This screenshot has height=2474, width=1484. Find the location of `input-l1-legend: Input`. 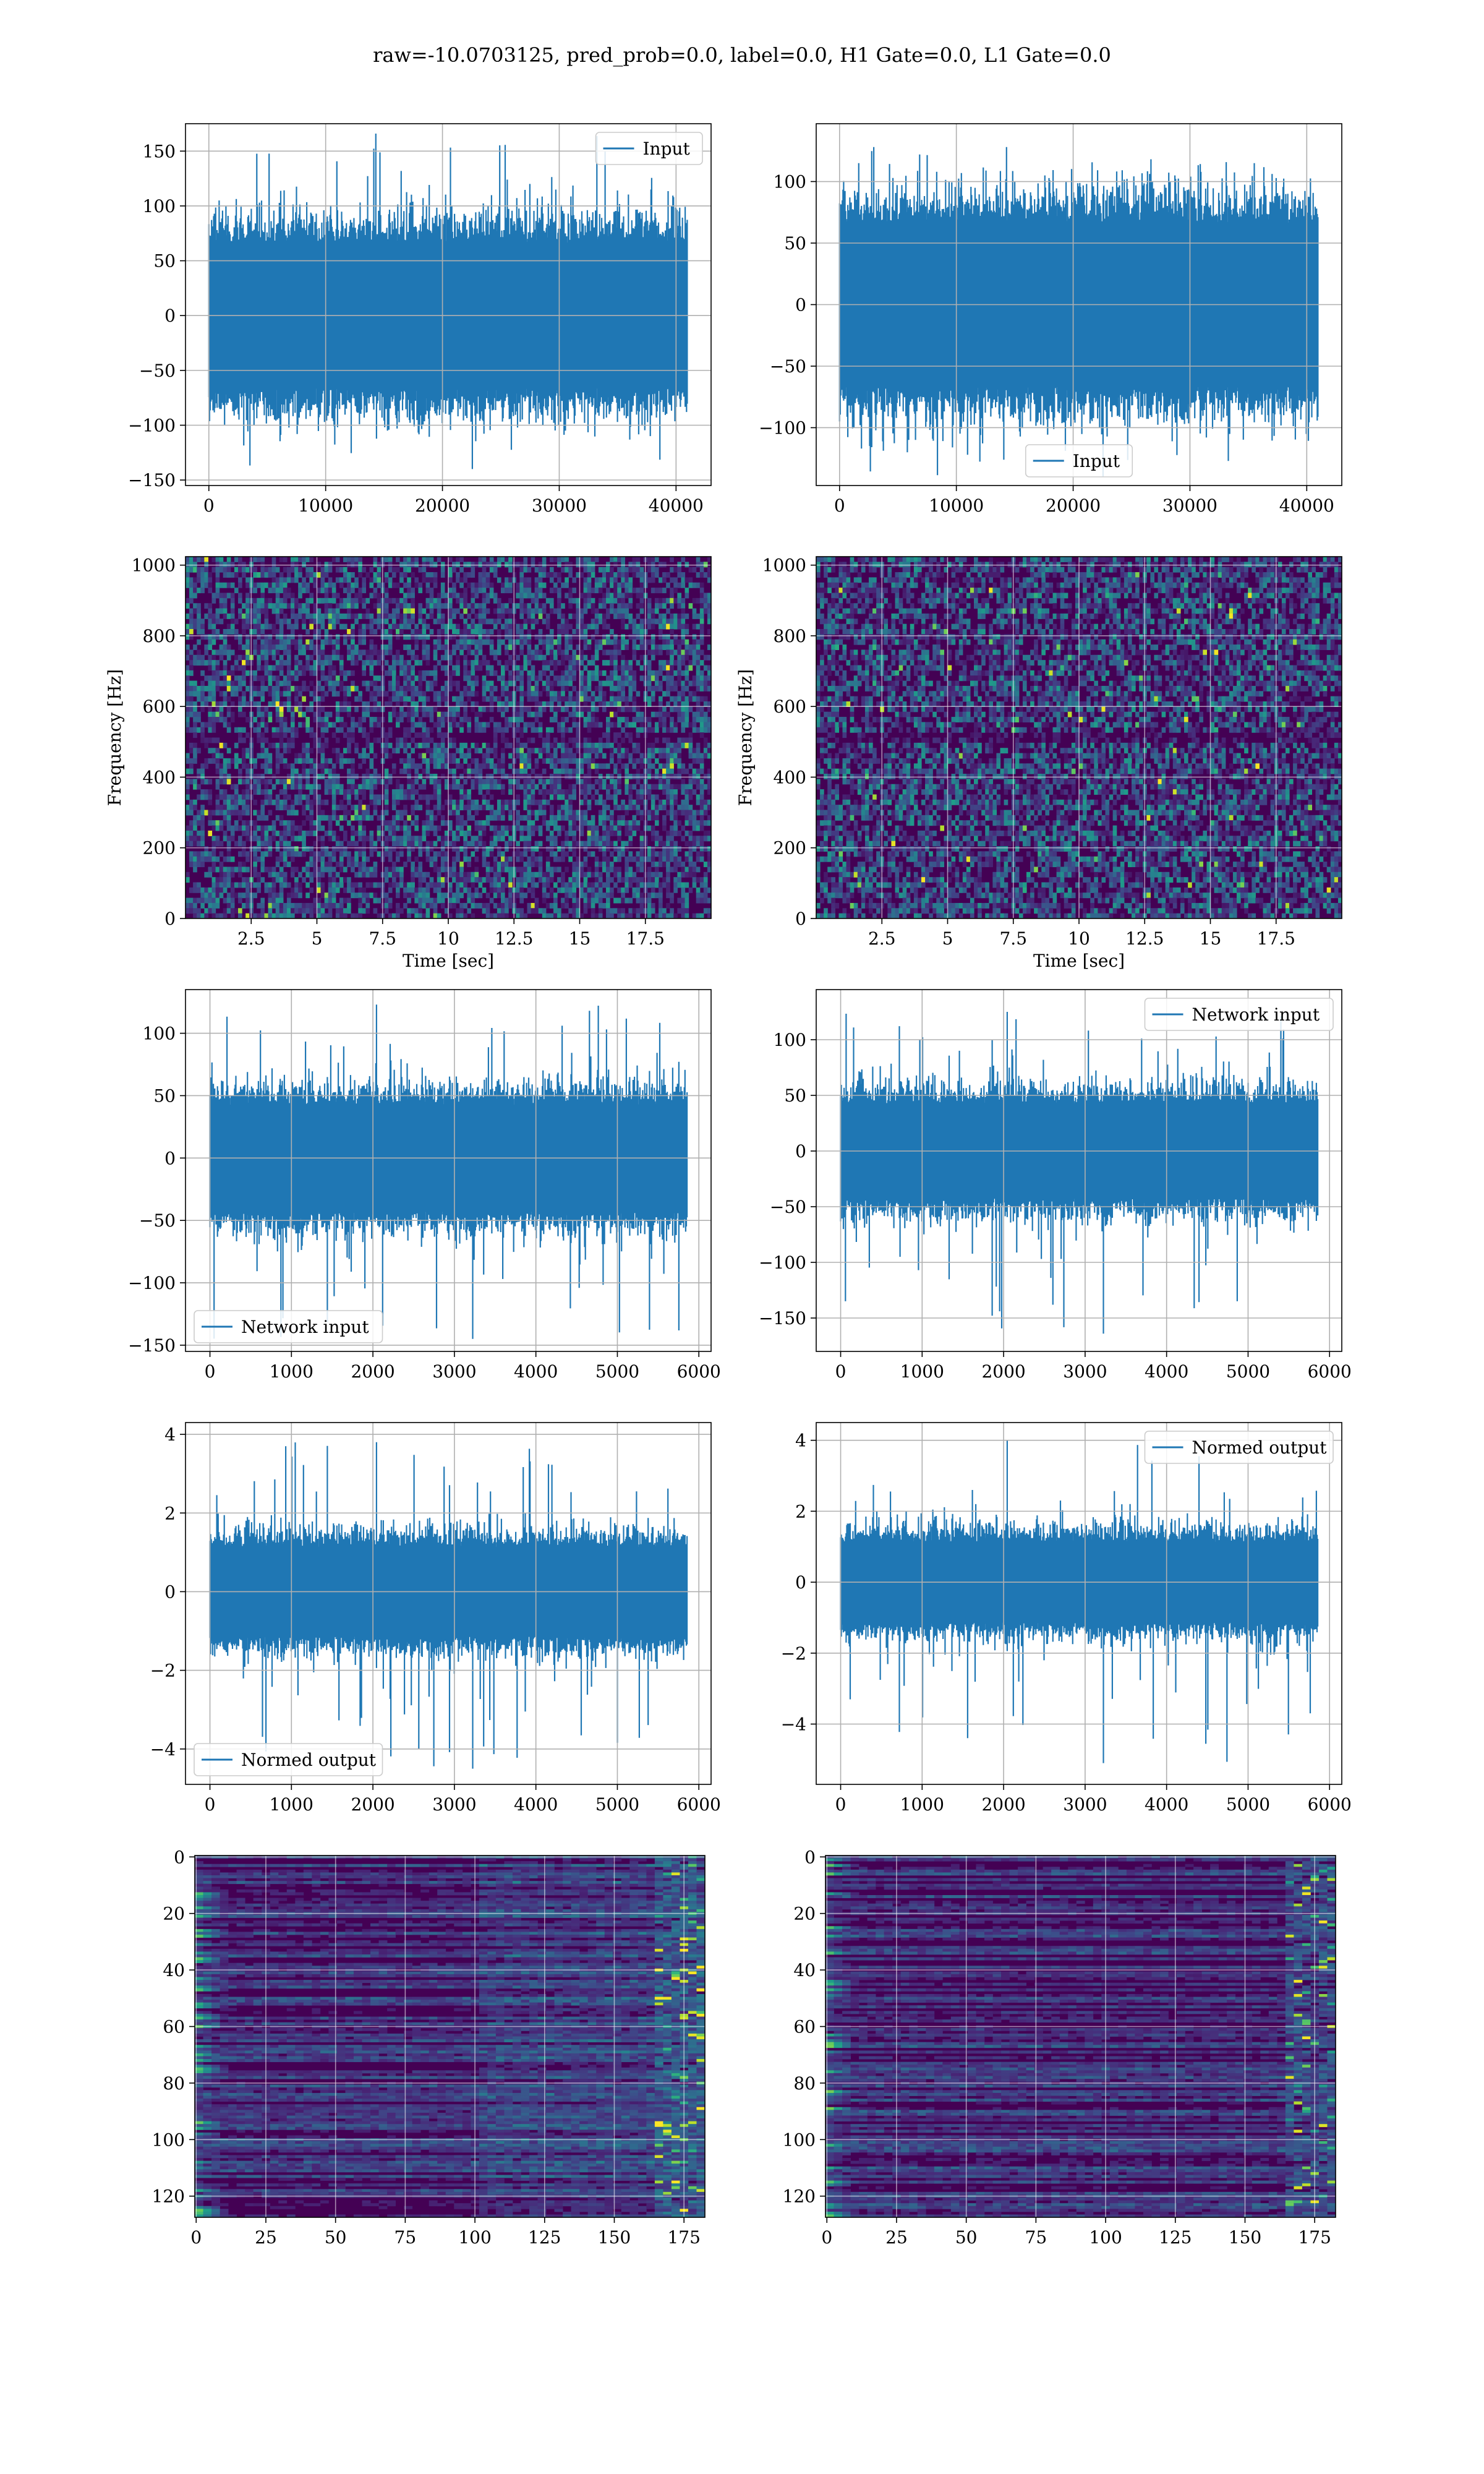

input-l1-legend: Input is located at coordinates (1079, 460).